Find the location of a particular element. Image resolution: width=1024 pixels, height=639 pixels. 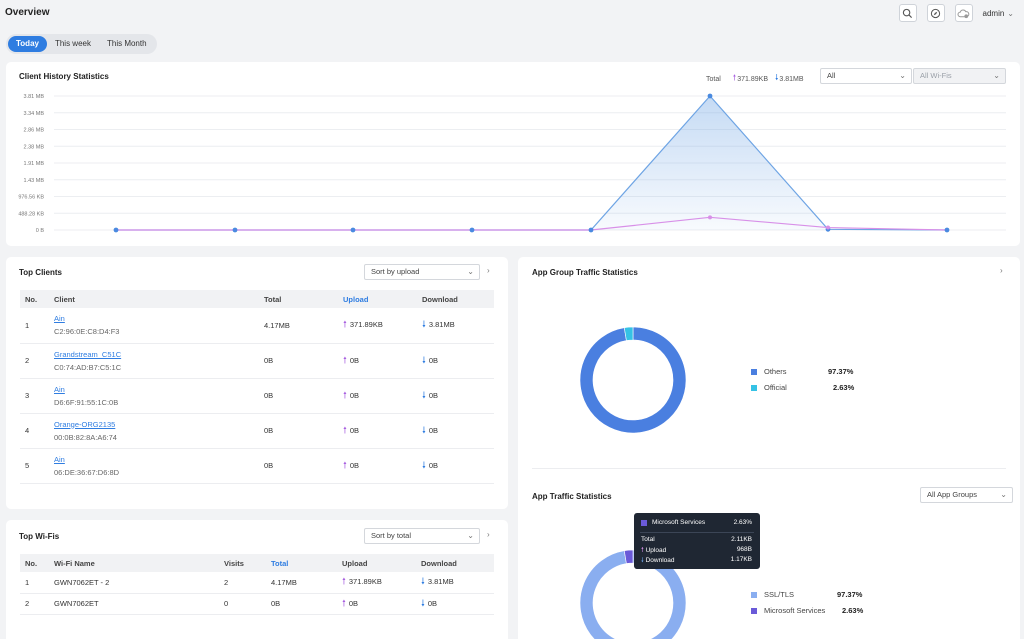

y-tick-label: 1.43 MB is located at coordinates (34, 181).